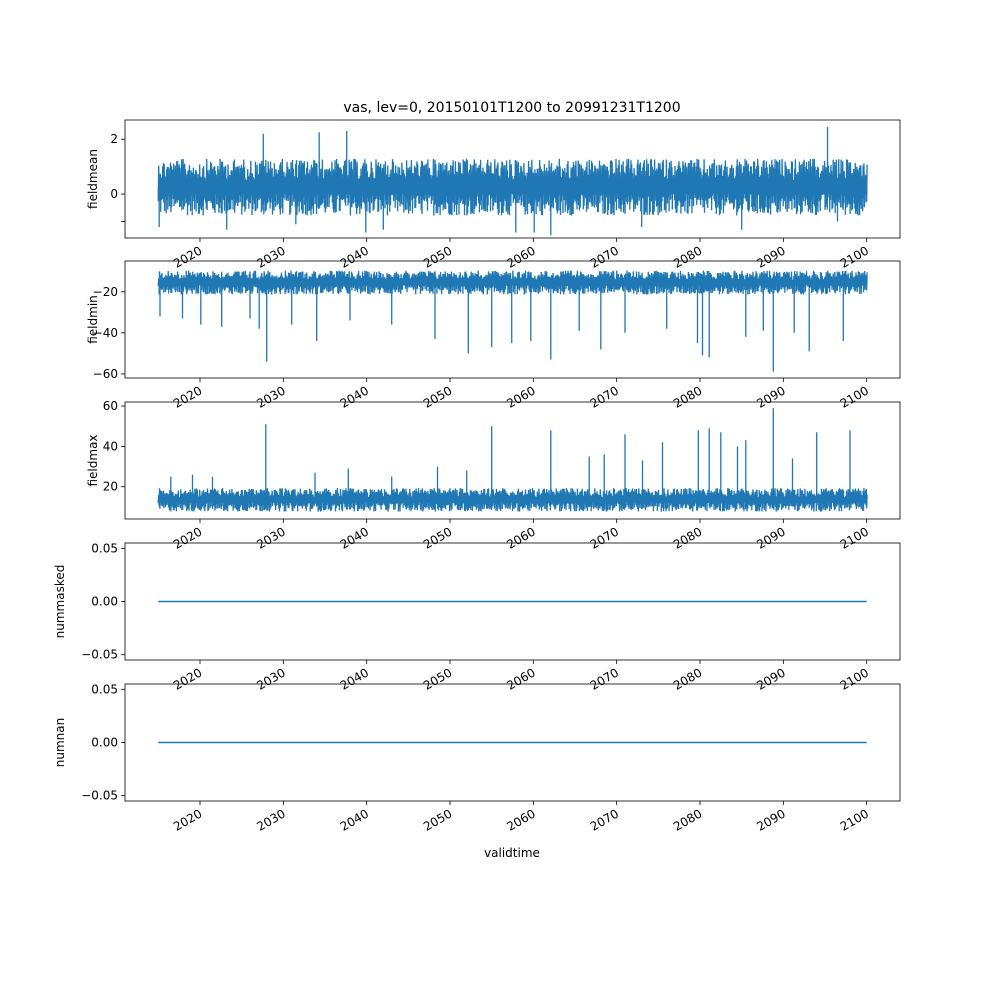 The image size is (1000, 1000). I want to click on nummasked-ytick-label: 0.05, so click(104, 548).